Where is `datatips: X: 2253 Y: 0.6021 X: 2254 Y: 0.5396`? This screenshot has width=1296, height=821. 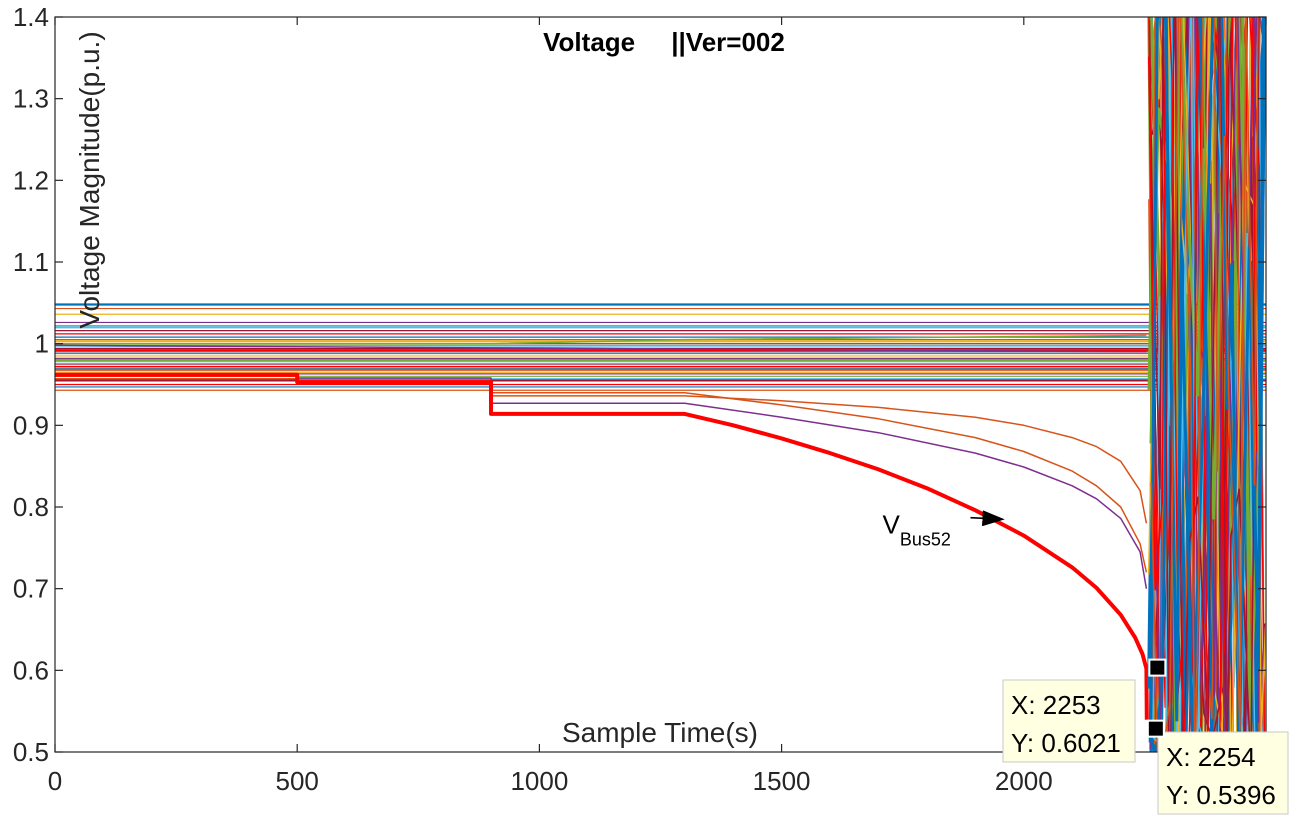 datatips: X: 2253 Y: 0.6021 X: 2254 Y: 0.5396 is located at coordinates (1145, 736).